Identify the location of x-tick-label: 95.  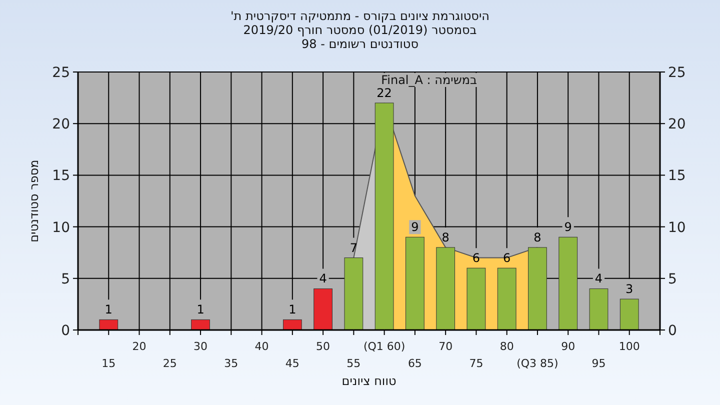
(599, 363).